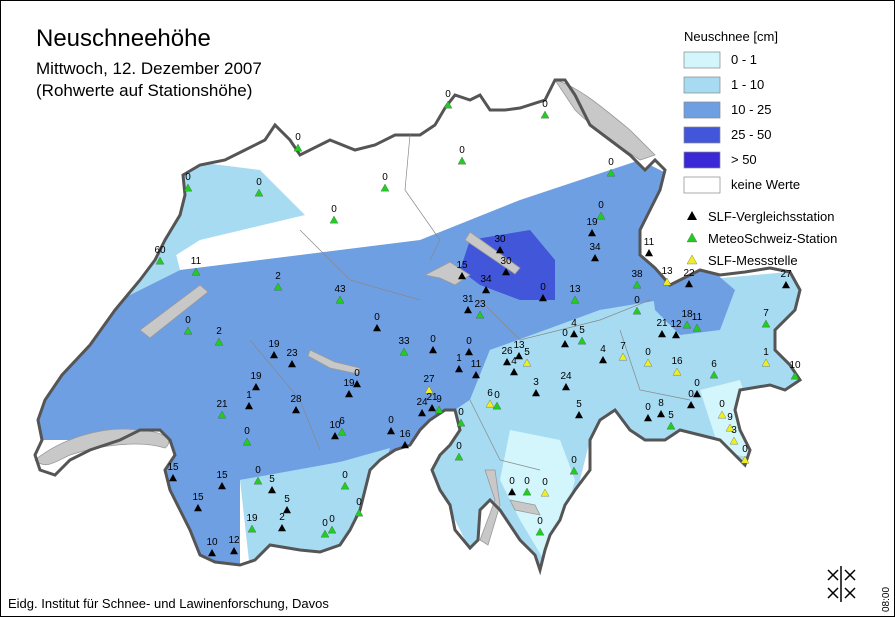 The height and width of the screenshot is (617, 895). What do you see at coordinates (744, 159) in the screenshot?
I see `legend-label: > 50` at bounding box center [744, 159].